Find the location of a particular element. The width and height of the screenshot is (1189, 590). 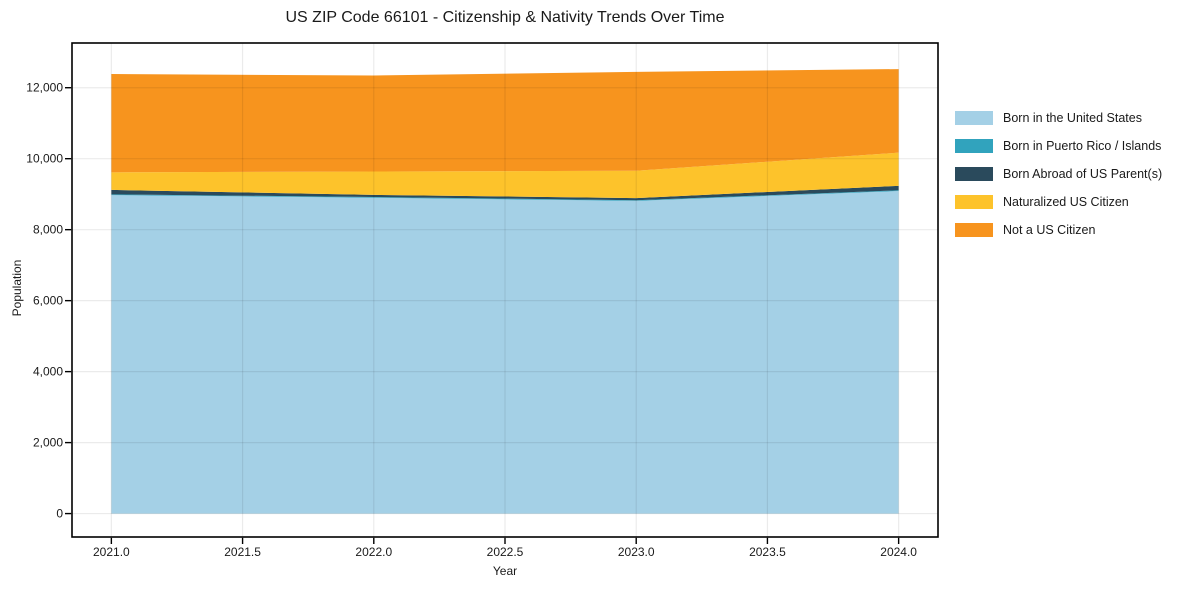

y-tick-label: 8,000 is located at coordinates (48, 230).